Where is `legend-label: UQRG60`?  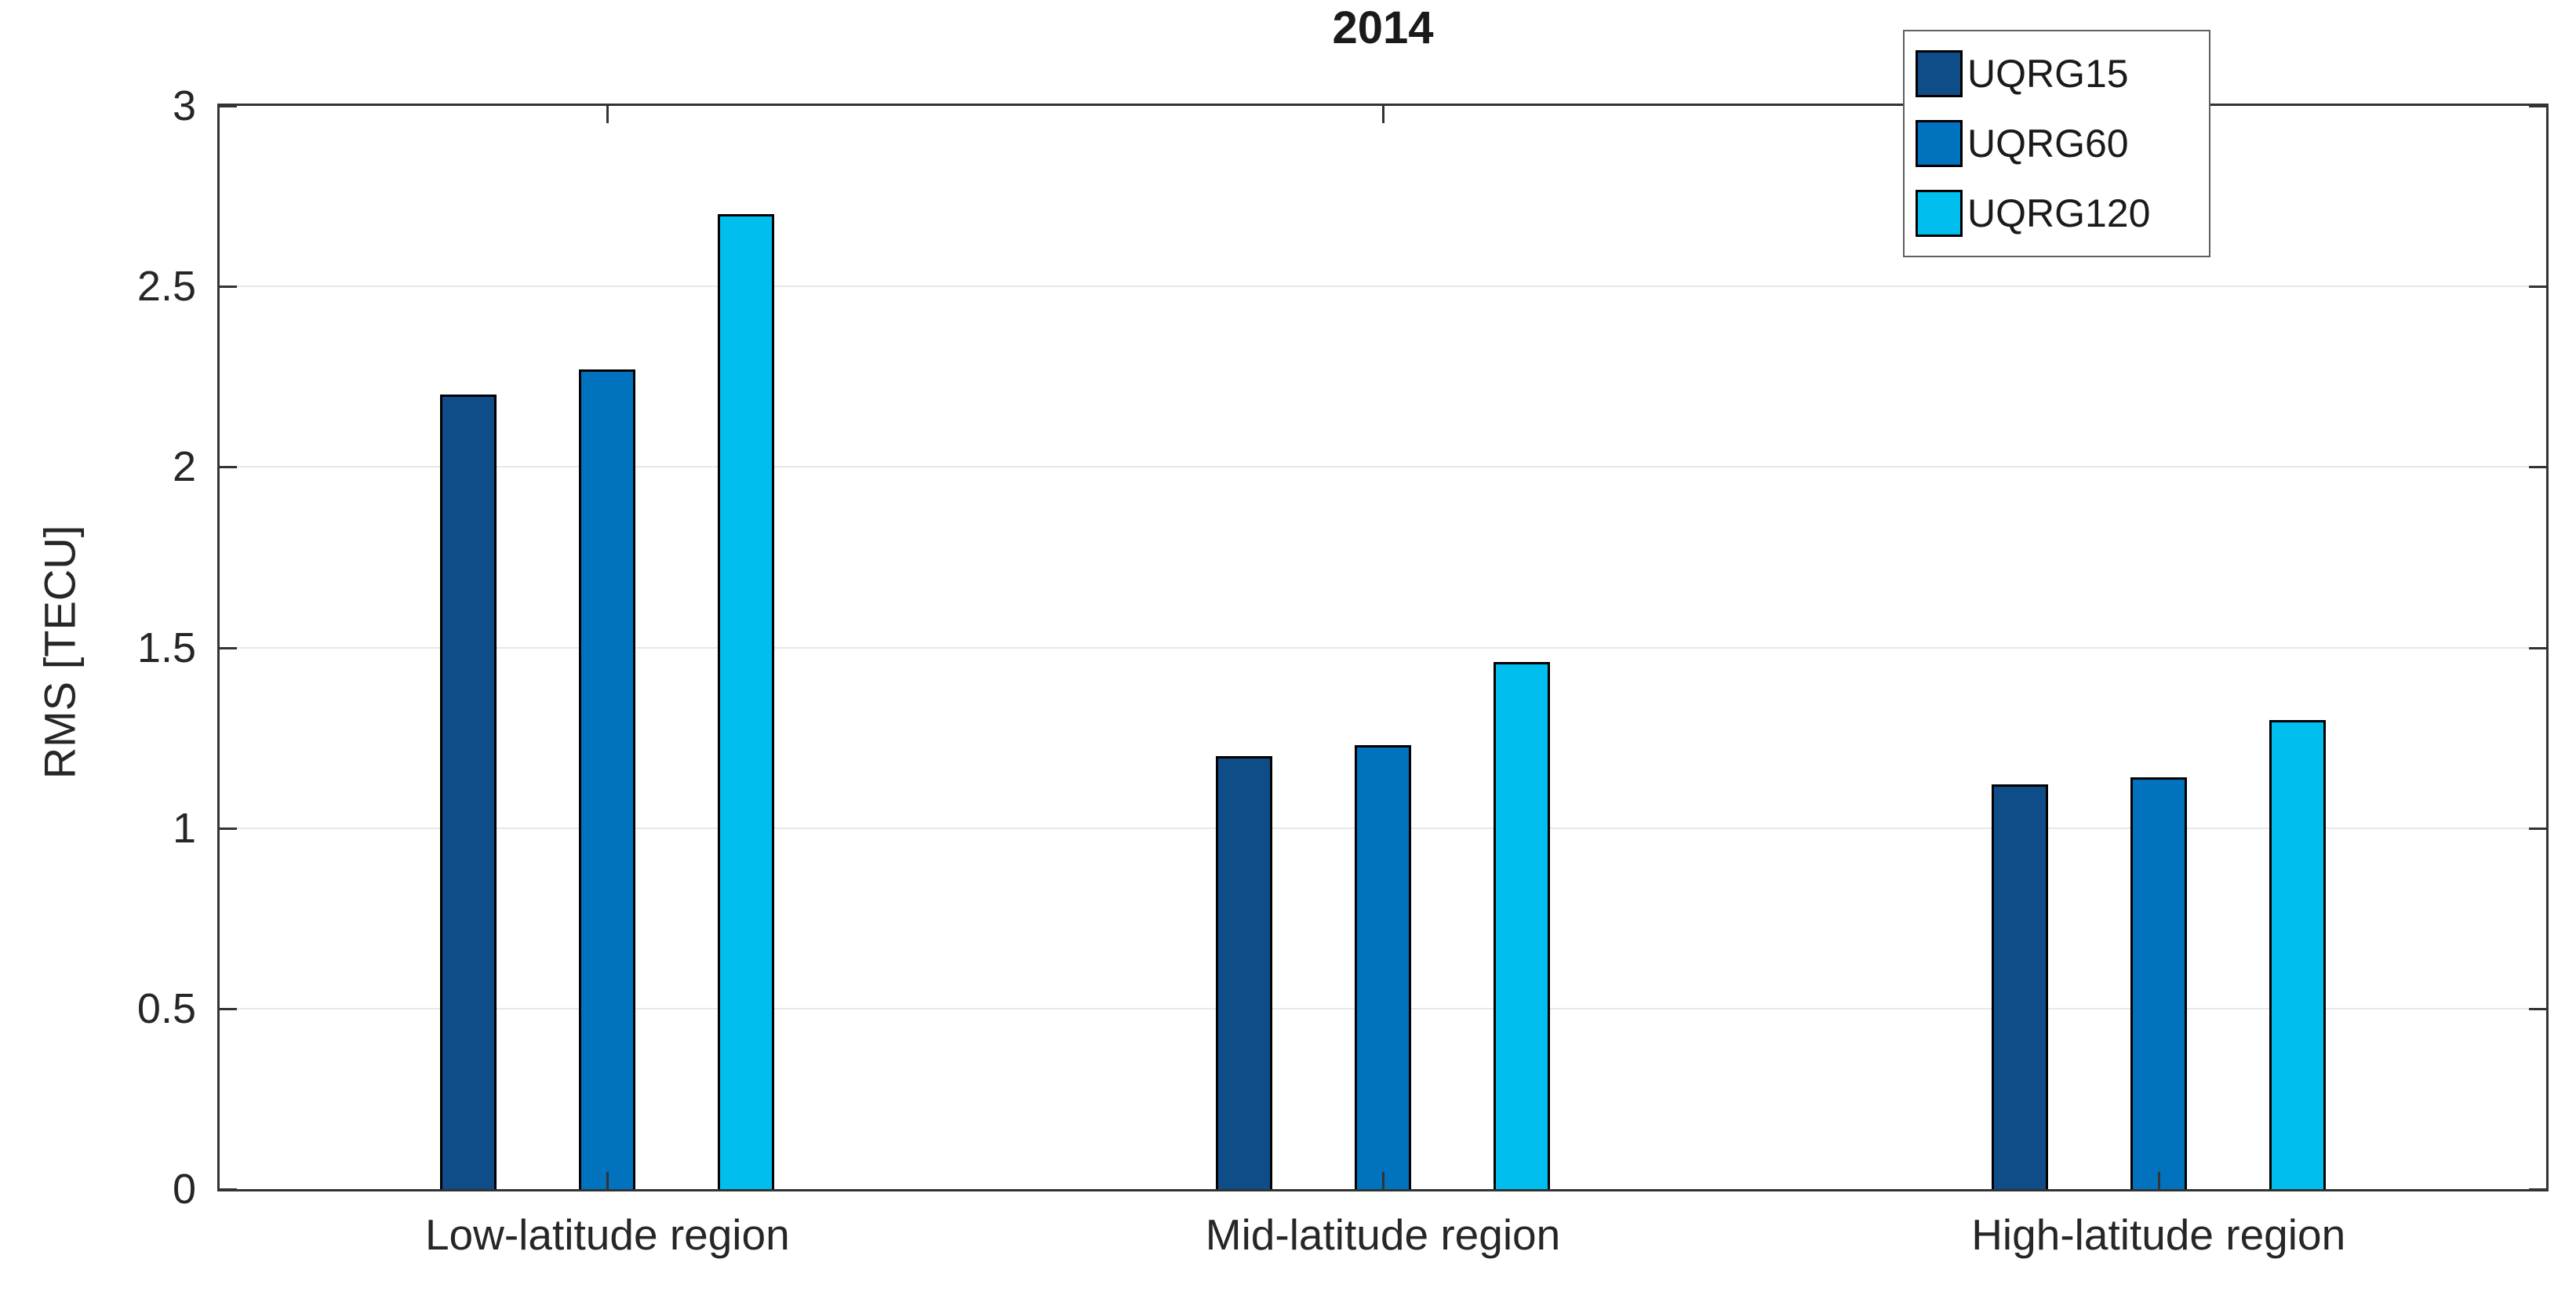 legend-label: UQRG60 is located at coordinates (2048, 143).